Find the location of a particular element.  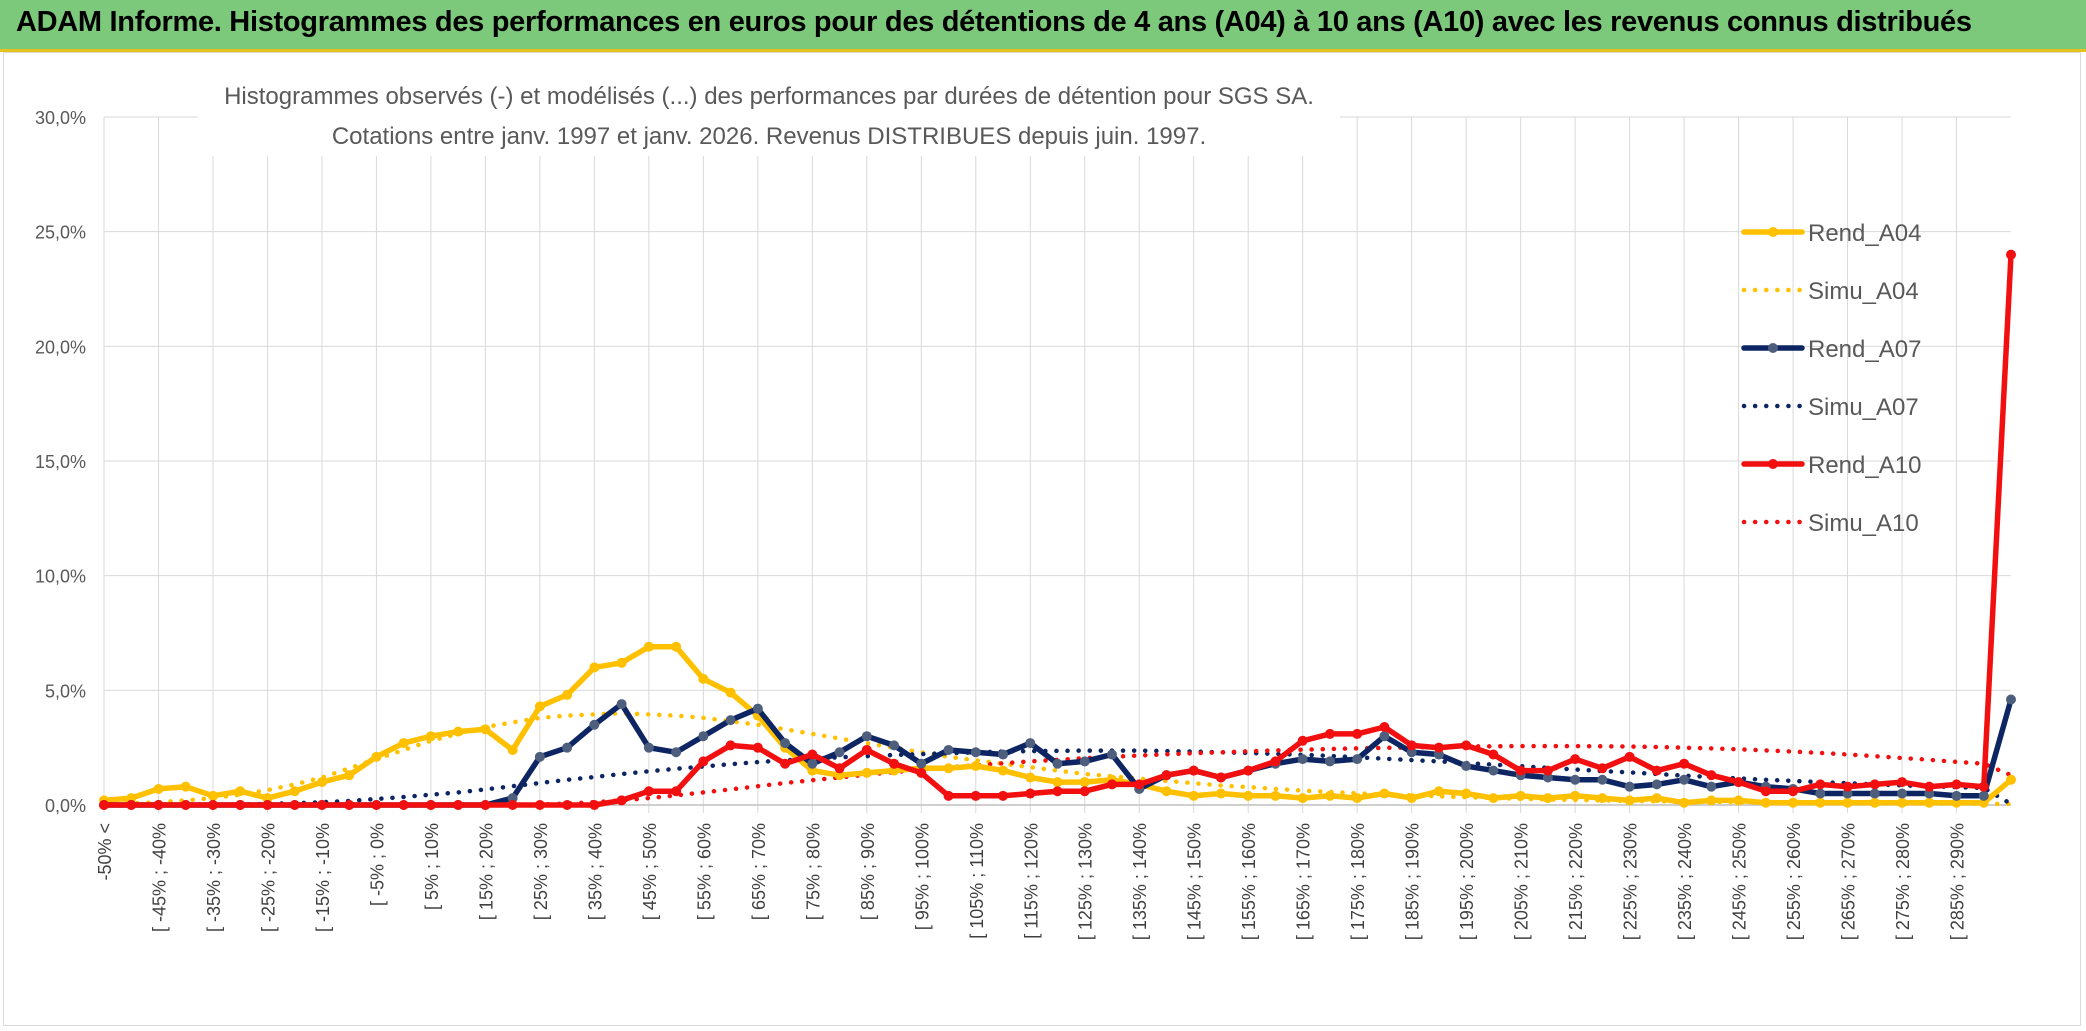

x-tick-label: [ -5% ; 0% is located at coordinates (377, 864).